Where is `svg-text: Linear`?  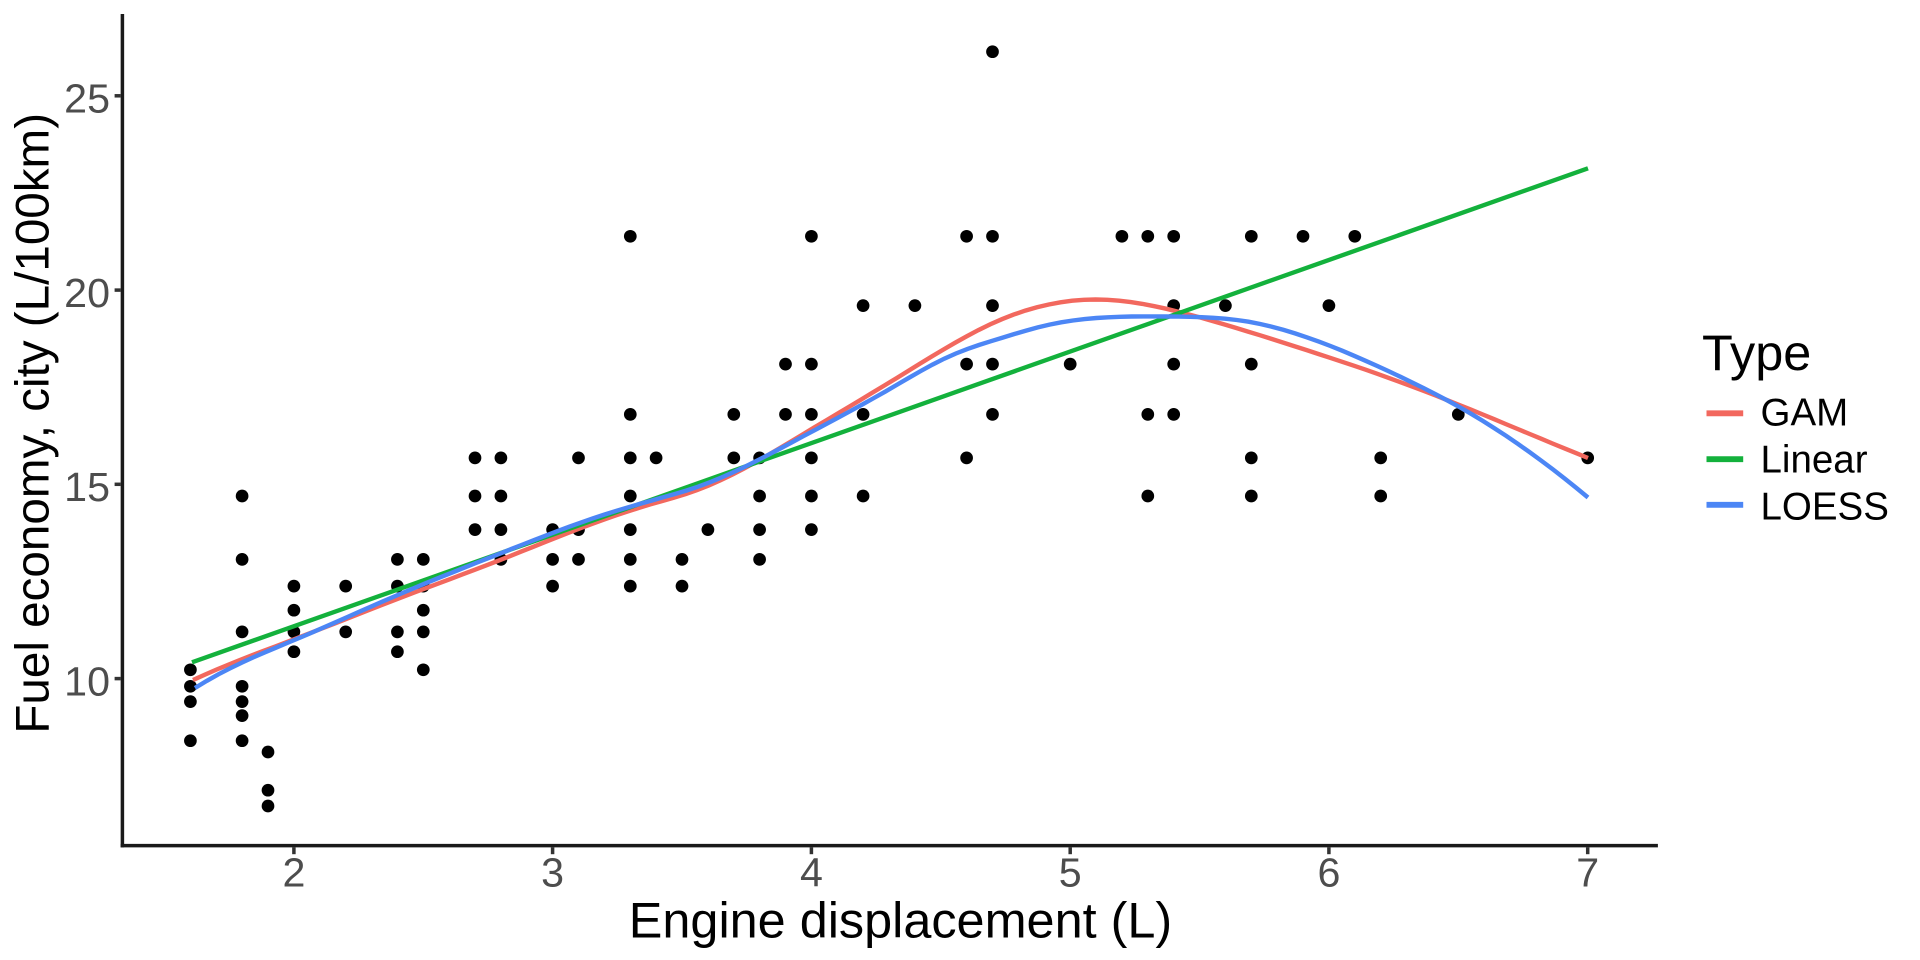 svg-text: Linear is located at coordinates (1814, 460).